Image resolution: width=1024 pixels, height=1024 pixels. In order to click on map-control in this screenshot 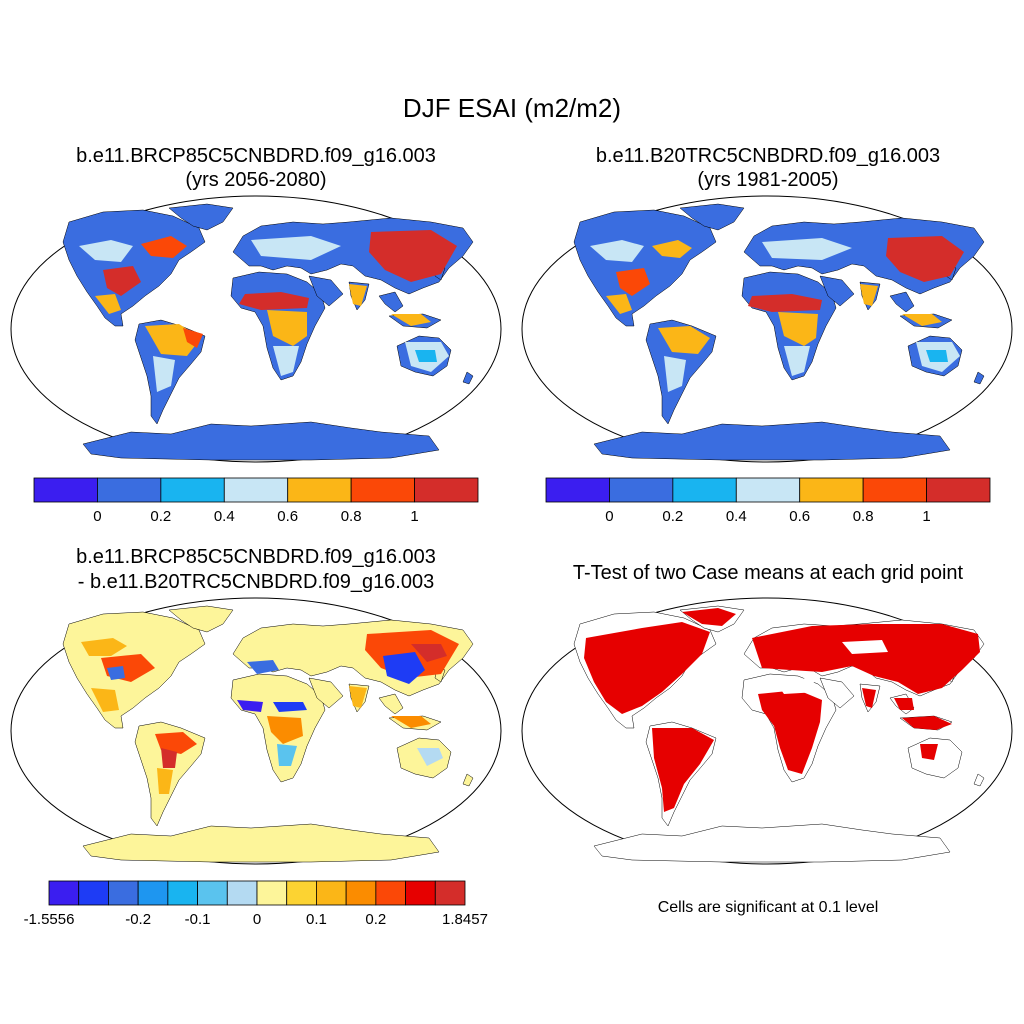, I will do `click(767, 329)`.